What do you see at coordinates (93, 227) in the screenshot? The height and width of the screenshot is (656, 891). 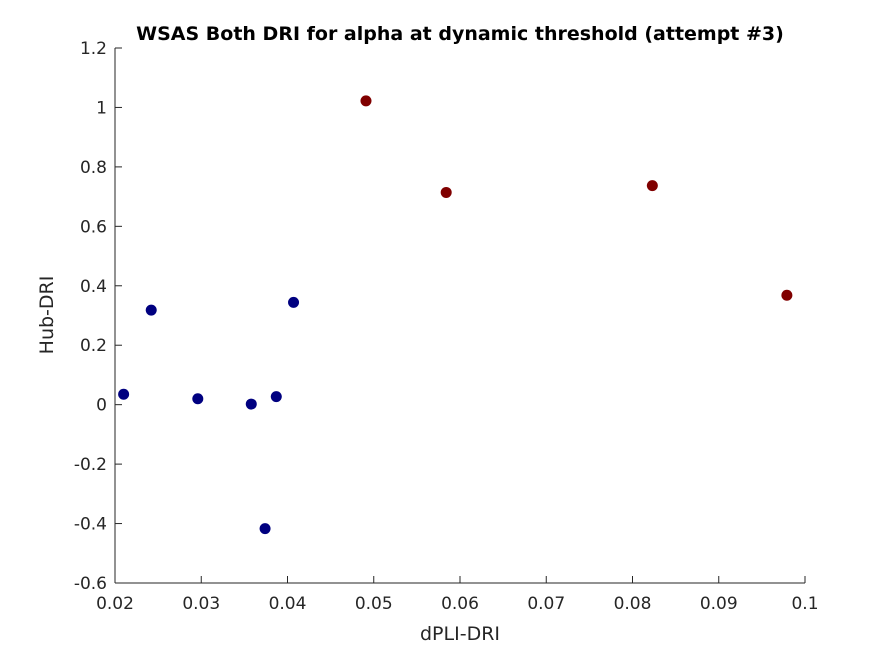 I see `y-tick-label: 0.6` at bounding box center [93, 227].